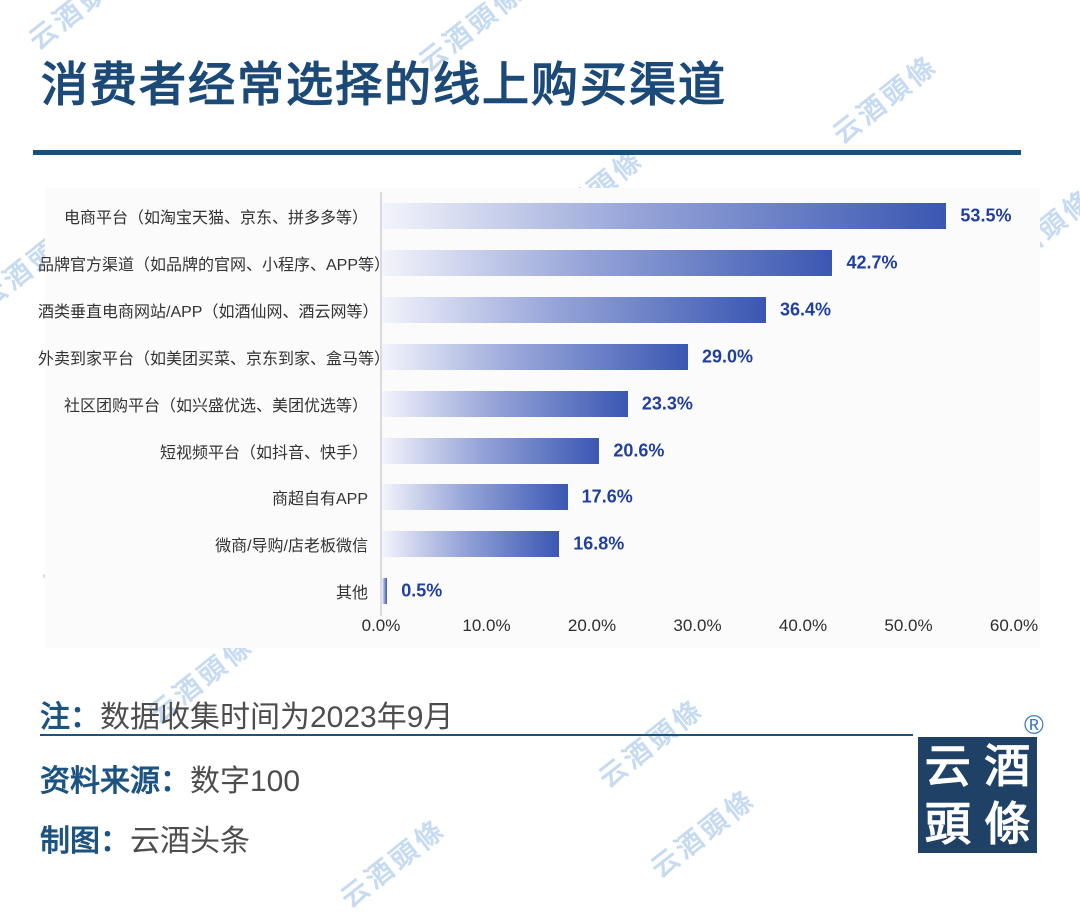 The image size is (1080, 915). Describe the element at coordinates (215, 218) in the screenshot. I see `category-label: 电商平台（如淘宝天猫、京东、拼多多等）` at that location.